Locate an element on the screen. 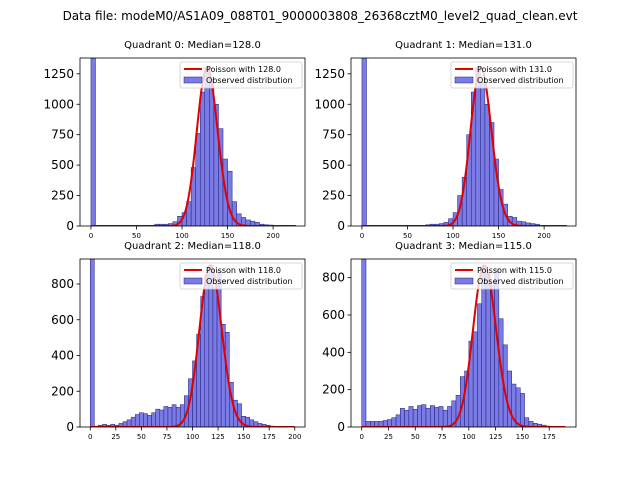  y-tick-label: 1000 is located at coordinates (329, 104).